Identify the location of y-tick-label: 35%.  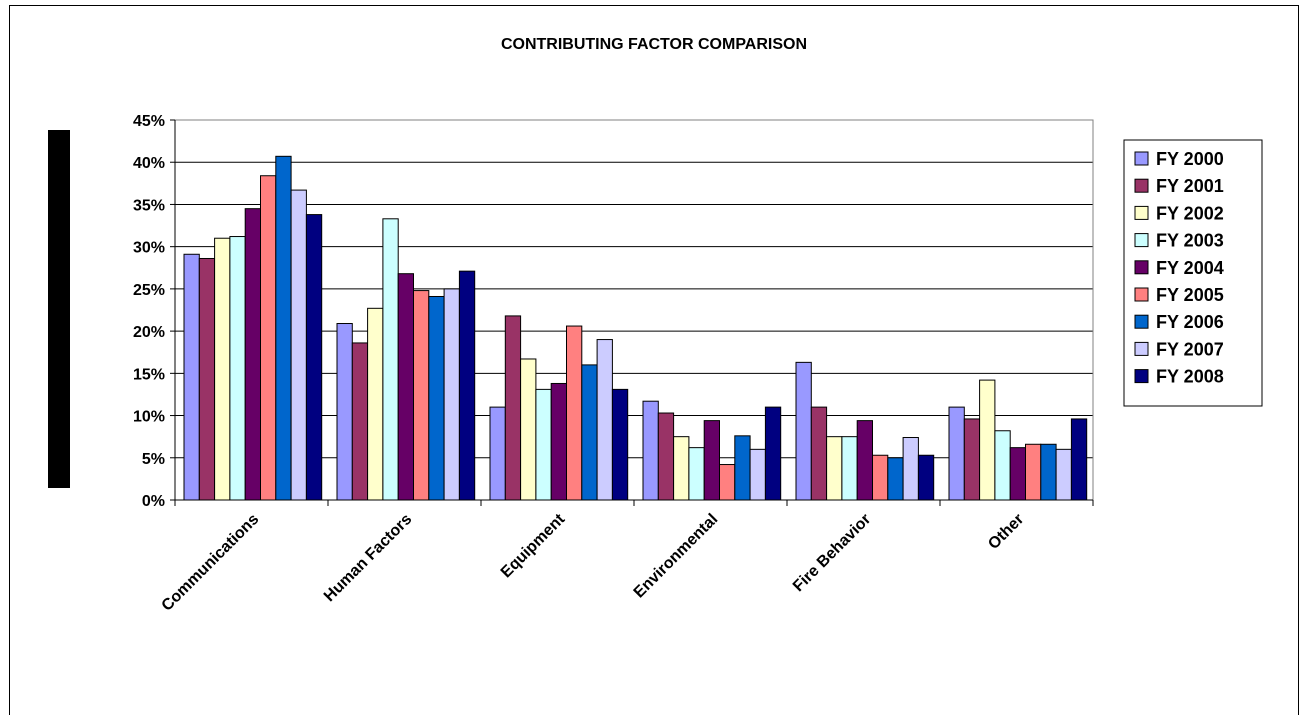
(149, 205).